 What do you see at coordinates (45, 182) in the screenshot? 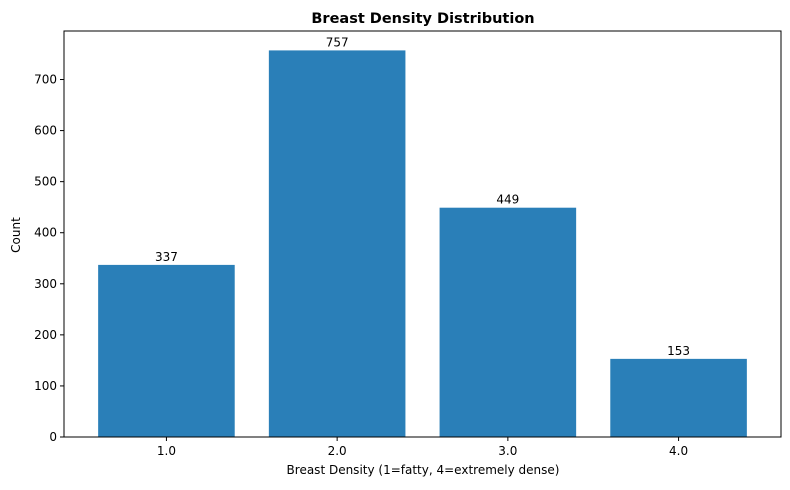
I see `y-tick-label: 500` at bounding box center [45, 182].